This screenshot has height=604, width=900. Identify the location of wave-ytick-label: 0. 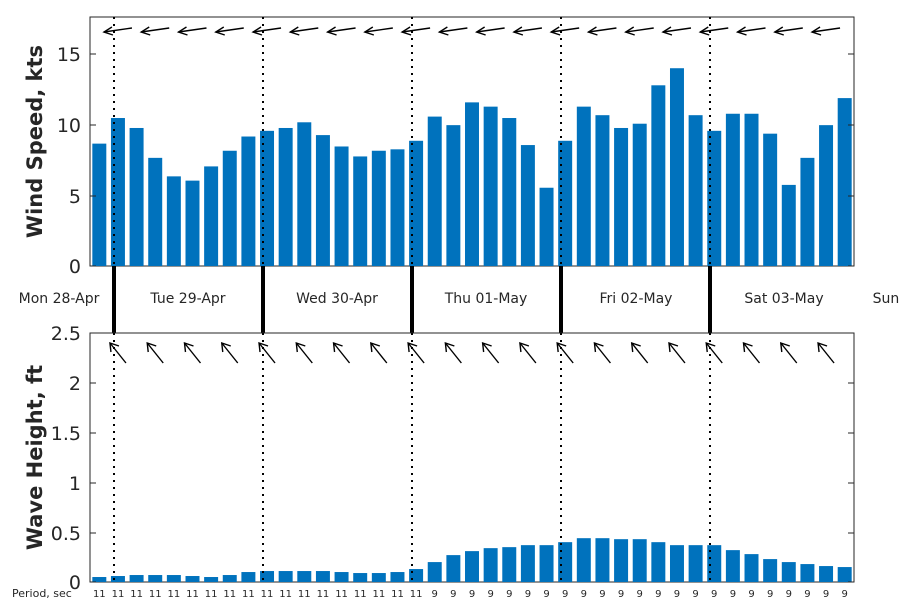
(75, 583).